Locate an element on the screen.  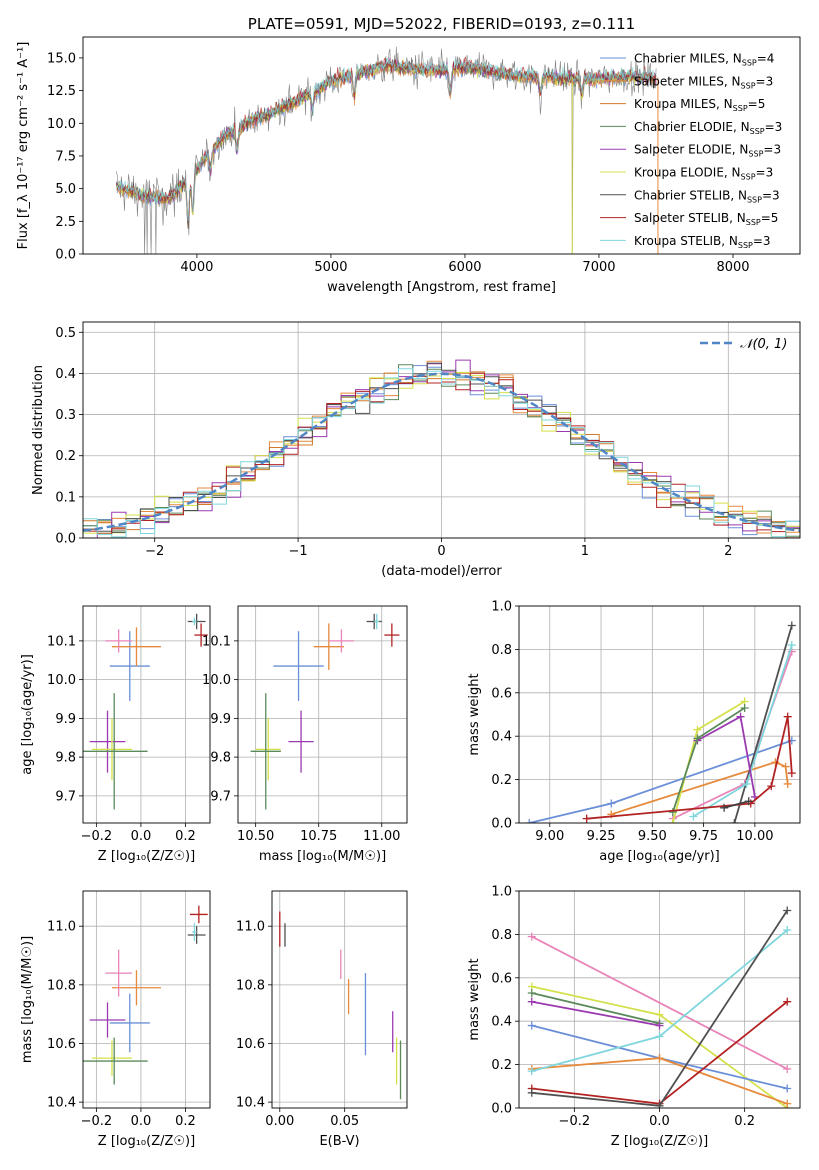
x-tick-label: 6000 is located at coordinates (464, 267).